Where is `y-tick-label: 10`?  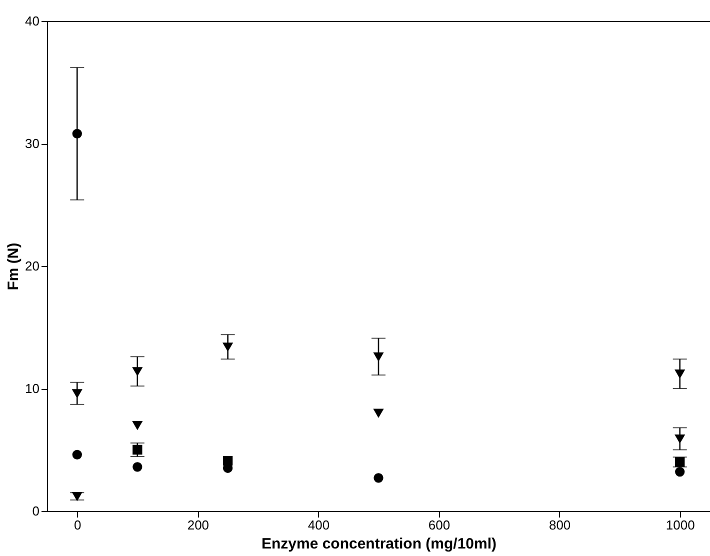
y-tick-label: 10 is located at coordinates (32, 388).